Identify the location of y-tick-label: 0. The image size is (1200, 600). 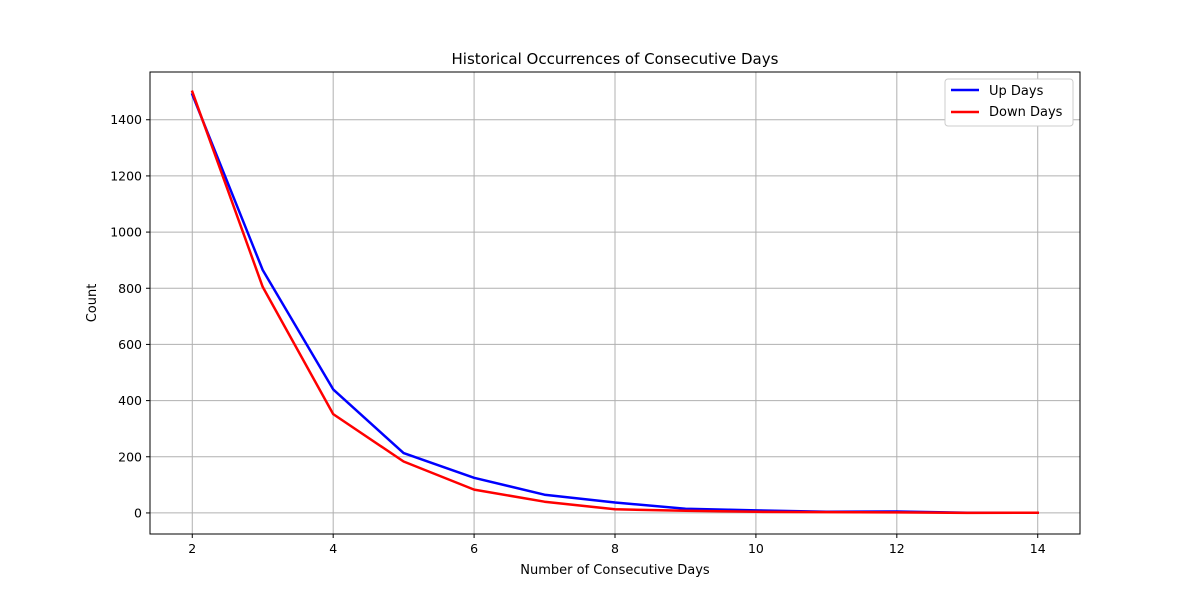
(138, 512).